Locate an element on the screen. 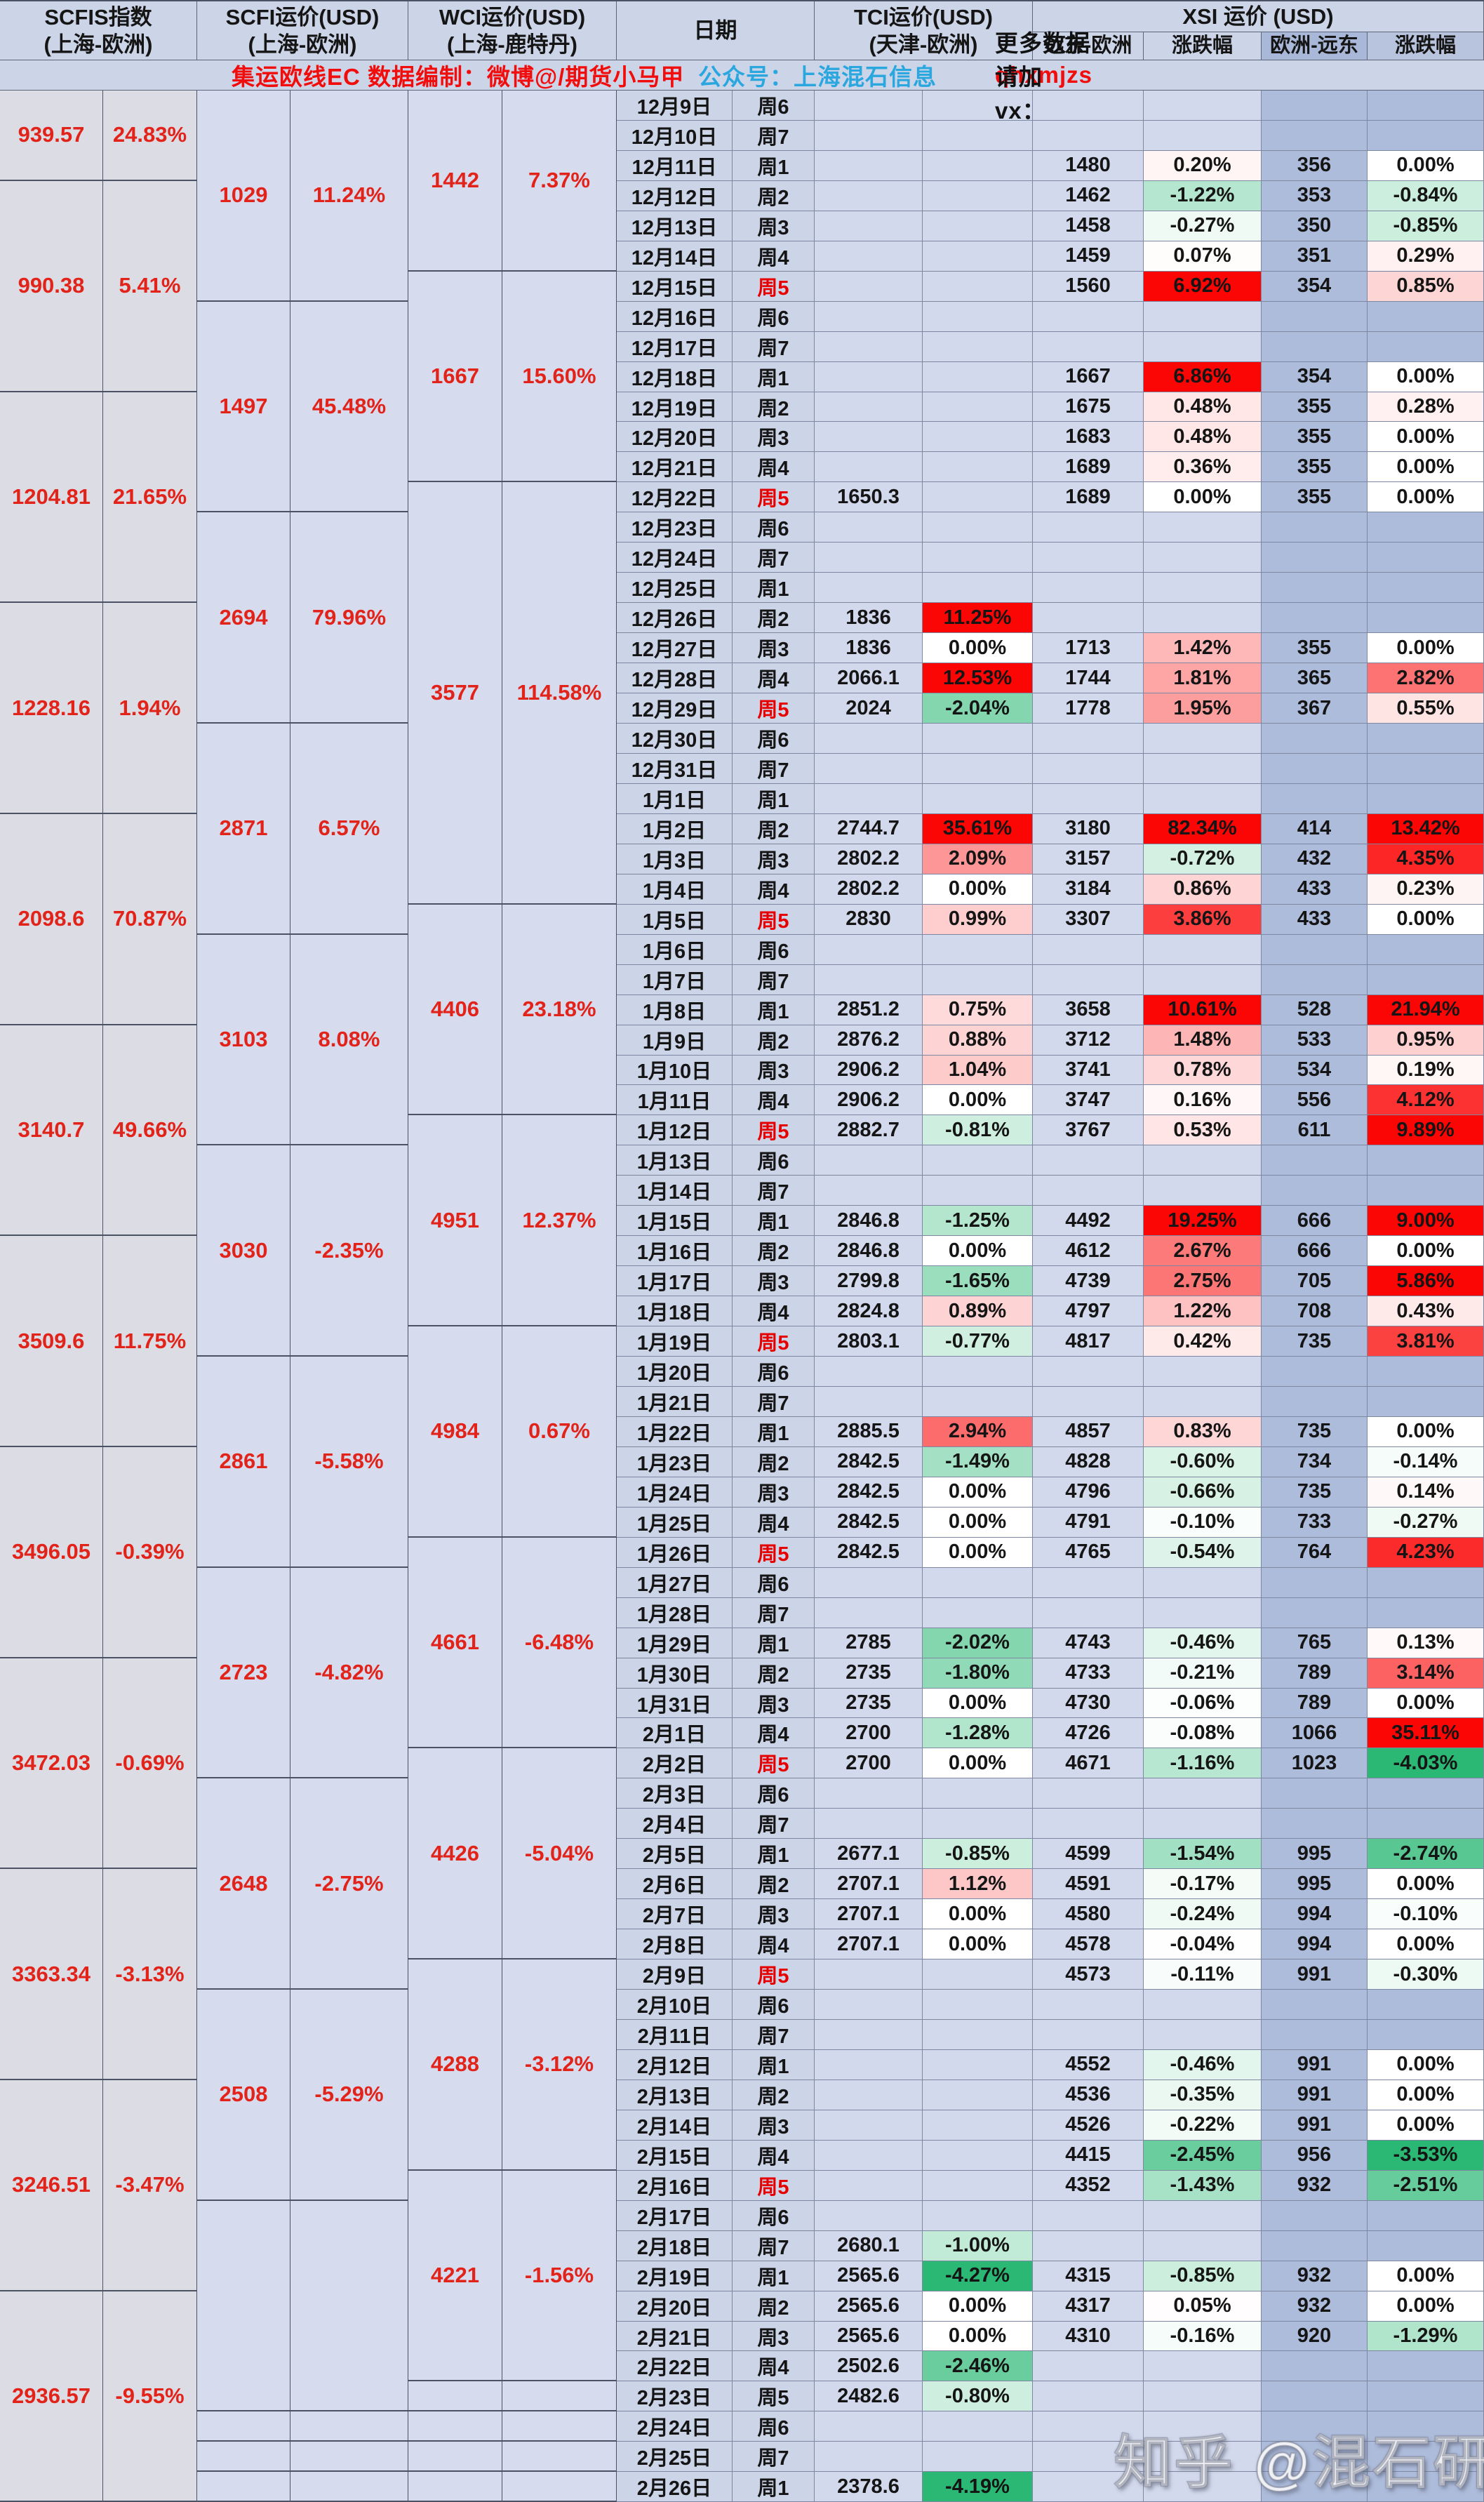 The width and height of the screenshot is (1484, 2502). xsi-eu-fe-value: 350 is located at coordinates (1315, 226).